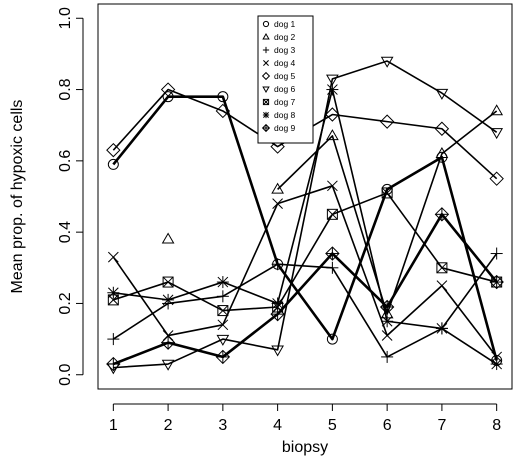  What do you see at coordinates (65, 232) in the screenshot?
I see `y-tick-label: 0.4` at bounding box center [65, 232].